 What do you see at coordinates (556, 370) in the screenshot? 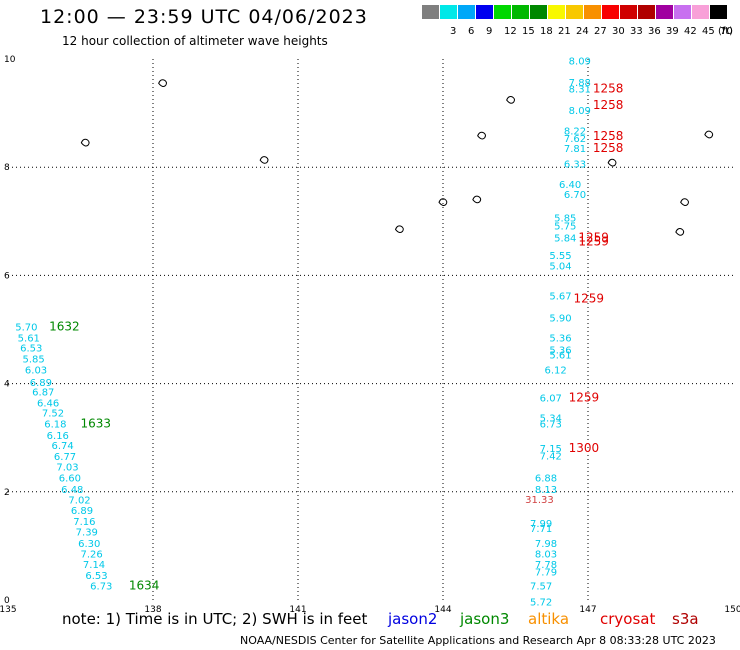
I see `wave-height-value: 6.12` at bounding box center [556, 370].